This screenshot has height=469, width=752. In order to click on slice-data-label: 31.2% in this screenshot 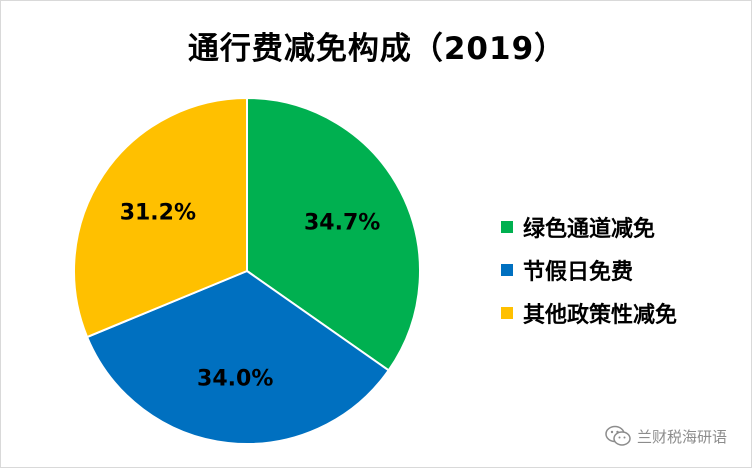, I will do `click(158, 212)`.